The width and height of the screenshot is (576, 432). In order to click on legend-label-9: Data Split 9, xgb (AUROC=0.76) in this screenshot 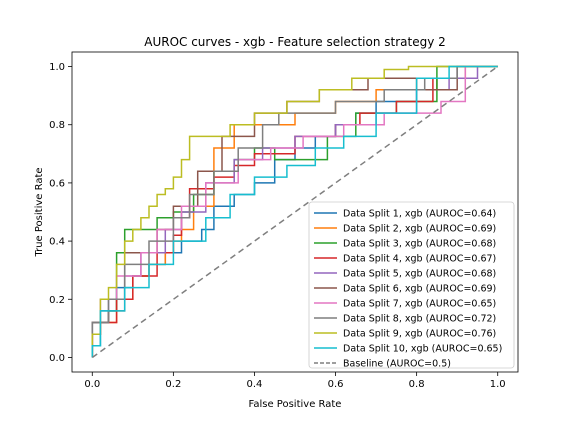, I will do `click(419, 334)`.